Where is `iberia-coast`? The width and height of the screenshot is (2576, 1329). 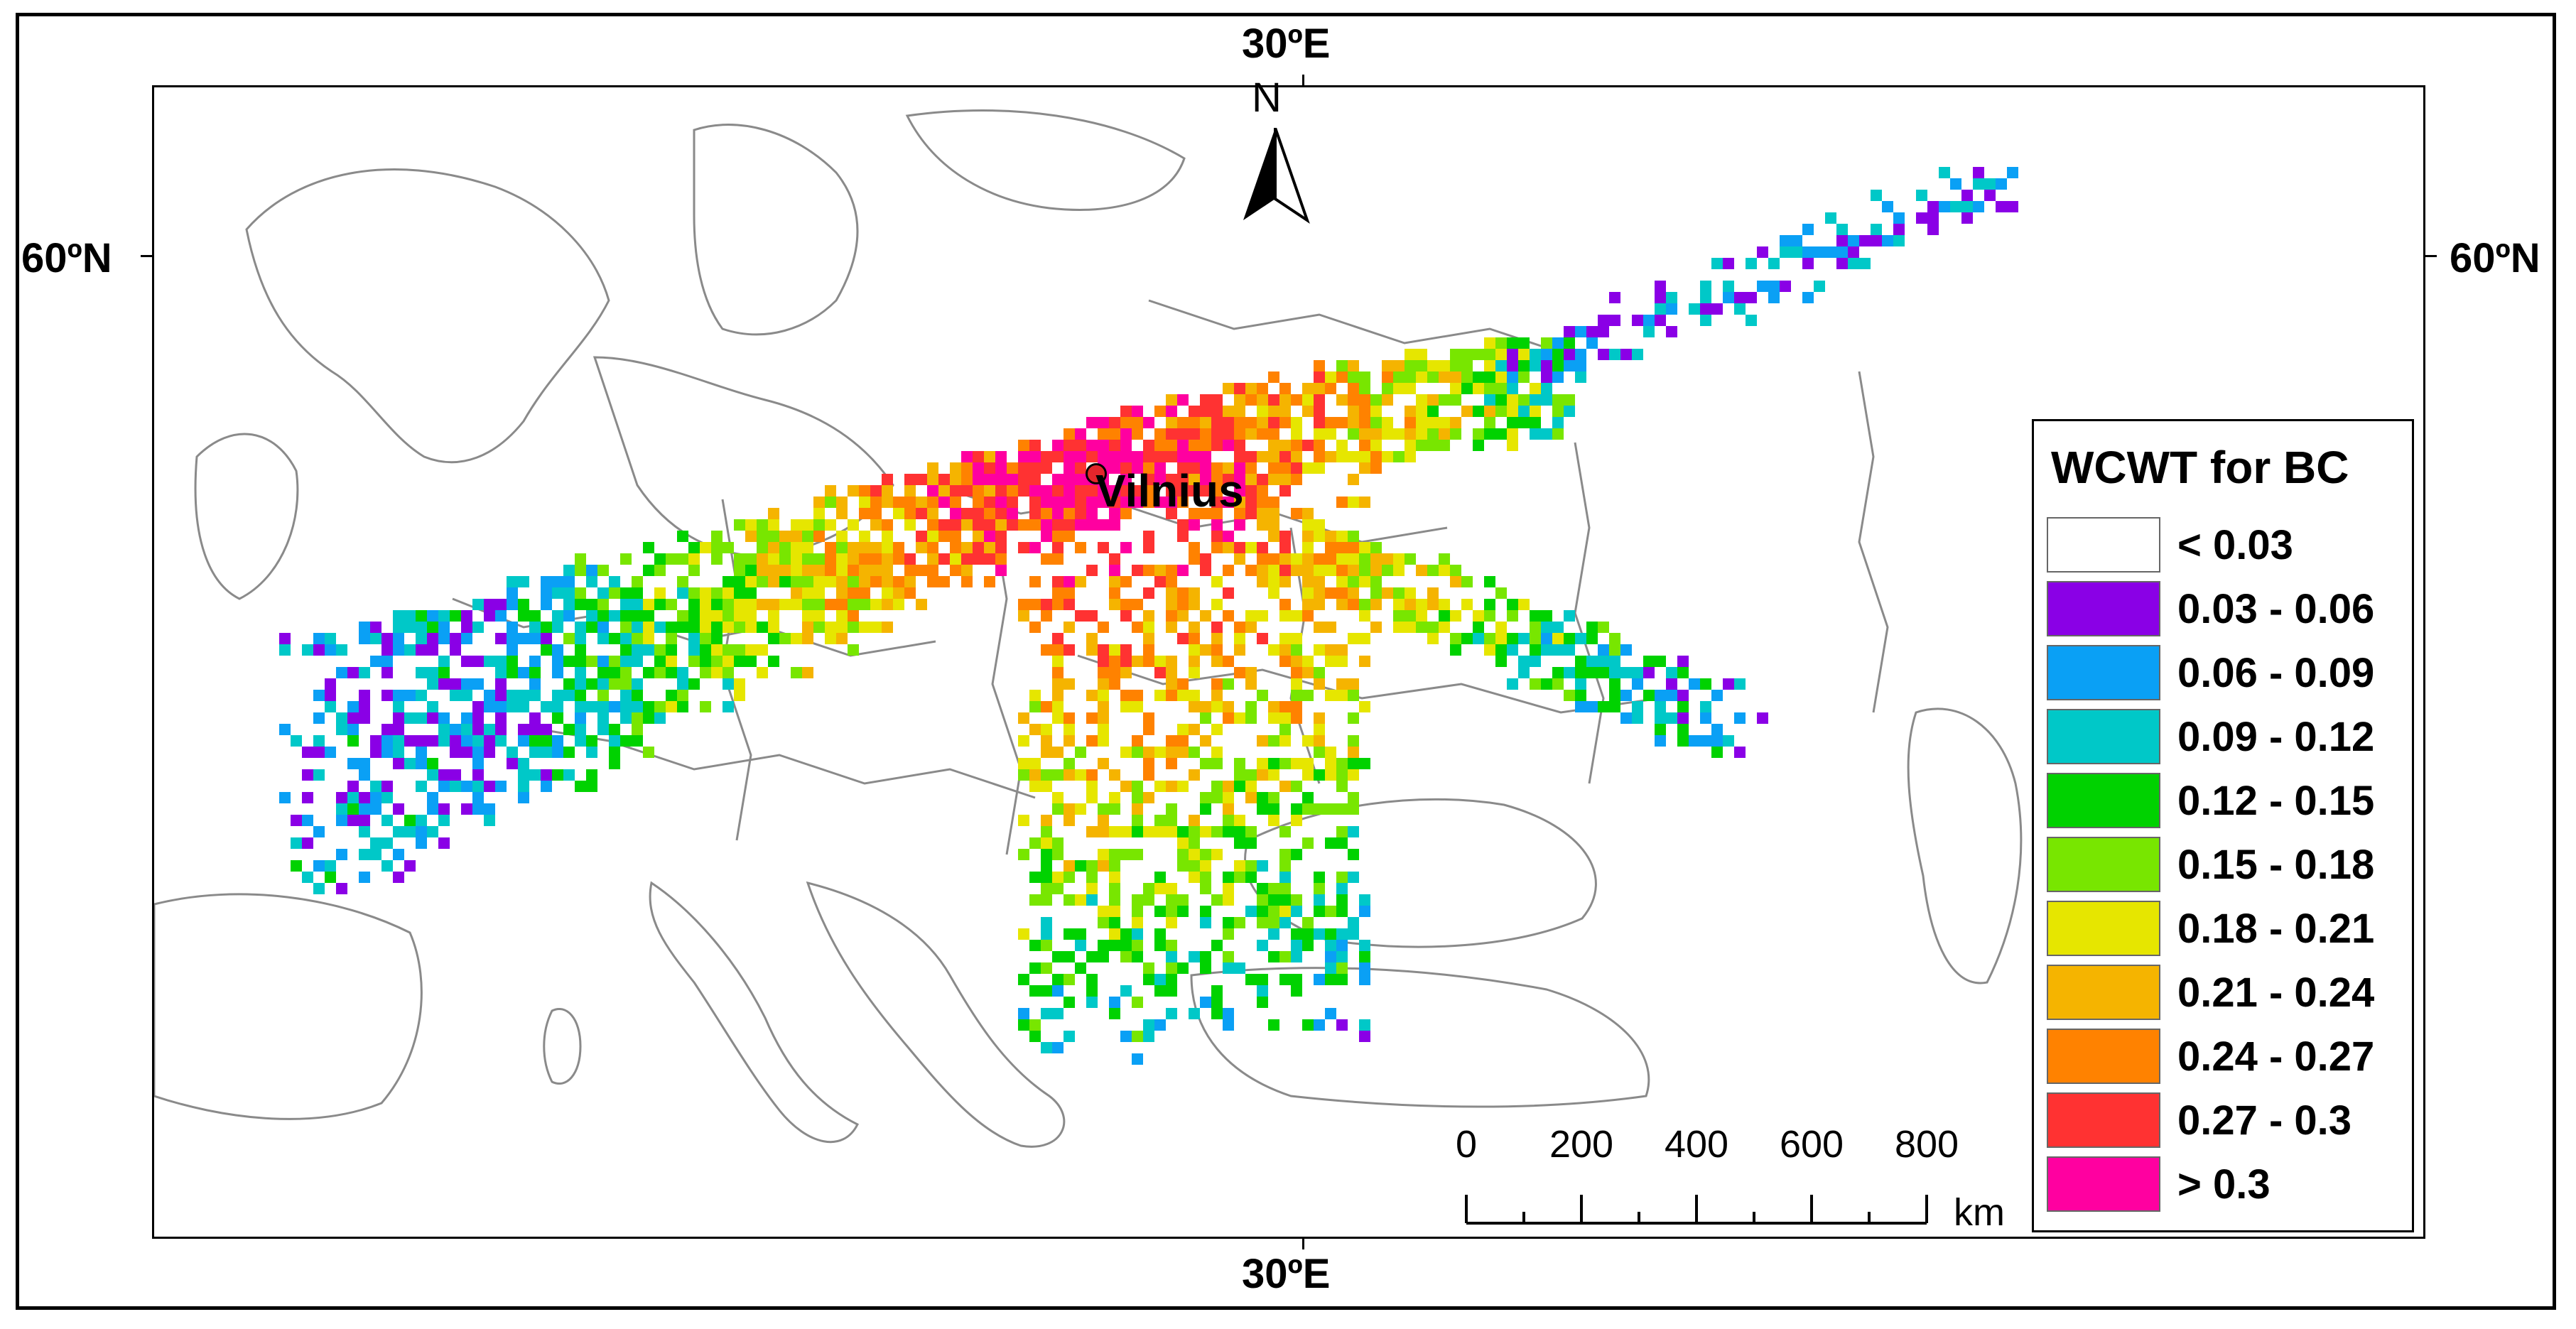
iberia-coast is located at coordinates (288, 1006).